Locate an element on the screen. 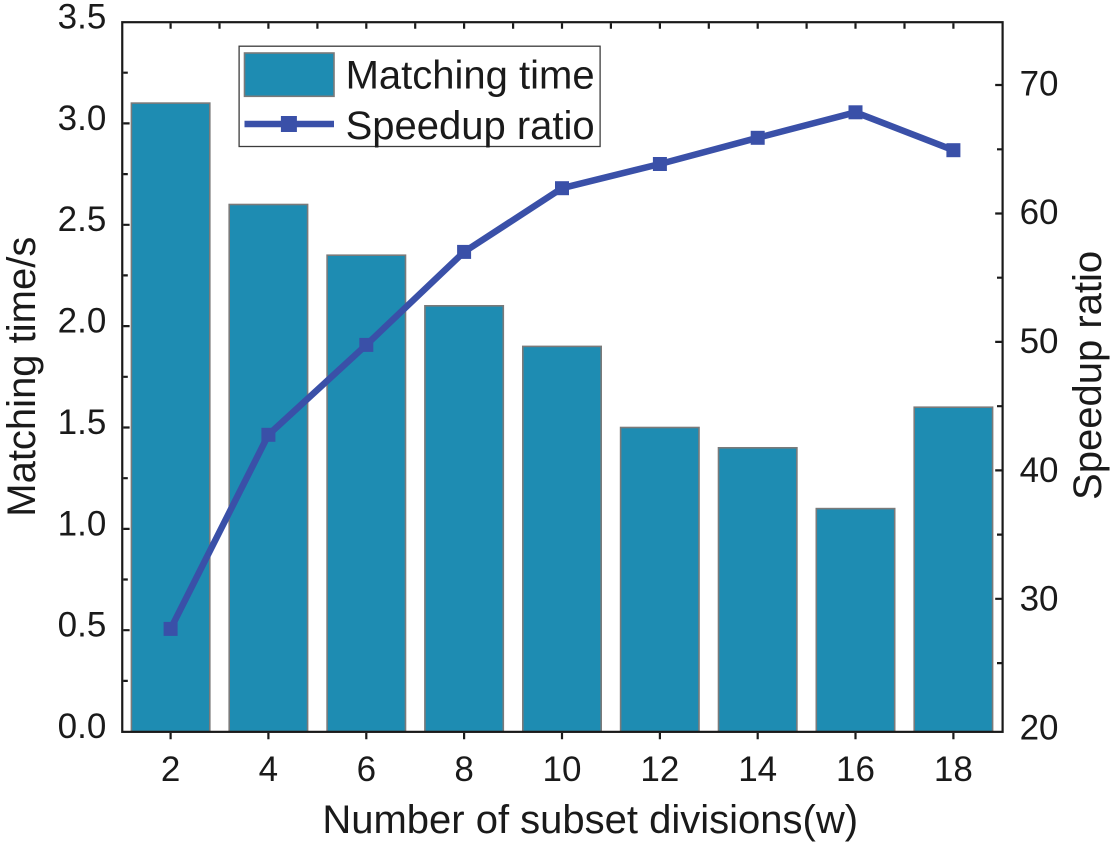  svg-text: 60 is located at coordinates (1039, 212).